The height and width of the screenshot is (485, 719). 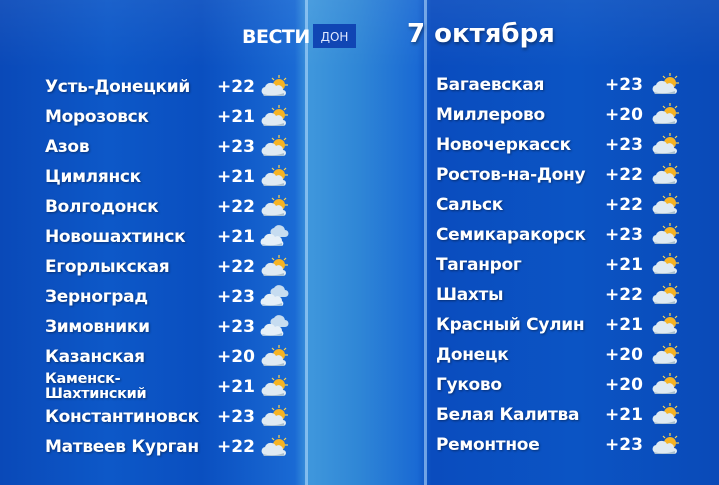 I want to click on forecast-row: Цимлянск, so click(x=93, y=177).